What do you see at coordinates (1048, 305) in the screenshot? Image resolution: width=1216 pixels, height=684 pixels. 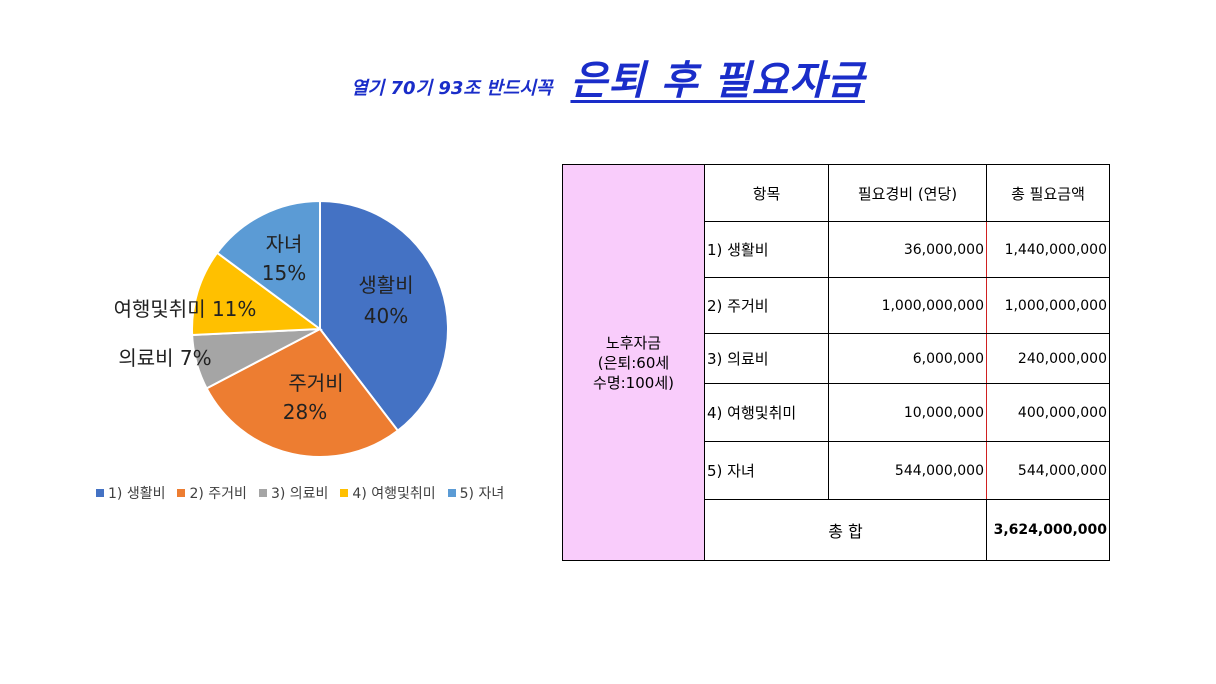 I see `total-cost-cell: 1,000,000,000` at bounding box center [1048, 305].